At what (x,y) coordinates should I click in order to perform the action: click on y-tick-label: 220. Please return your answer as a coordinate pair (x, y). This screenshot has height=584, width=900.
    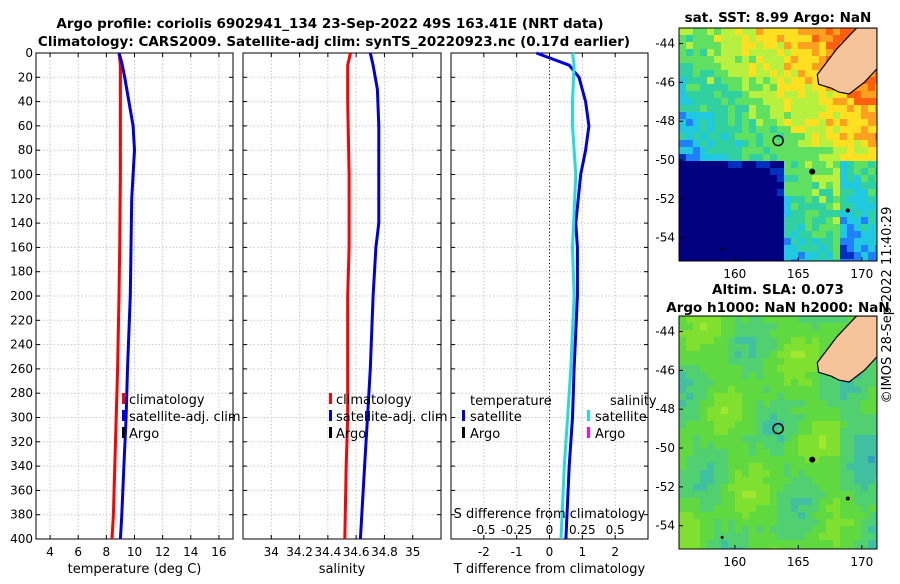
    Looking at the image, I should click on (21, 320).